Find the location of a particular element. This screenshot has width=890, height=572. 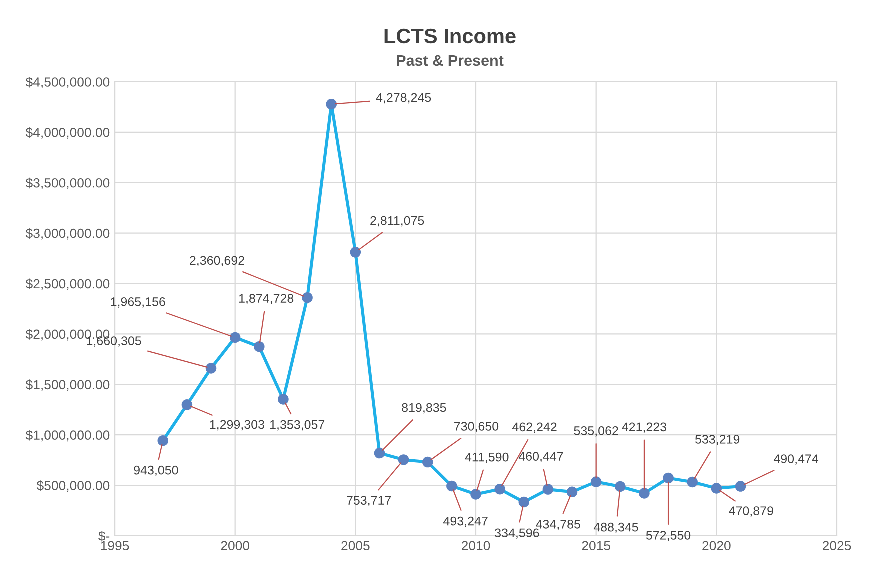

y-tick-label: $3,000,000.00 is located at coordinates (68, 234).